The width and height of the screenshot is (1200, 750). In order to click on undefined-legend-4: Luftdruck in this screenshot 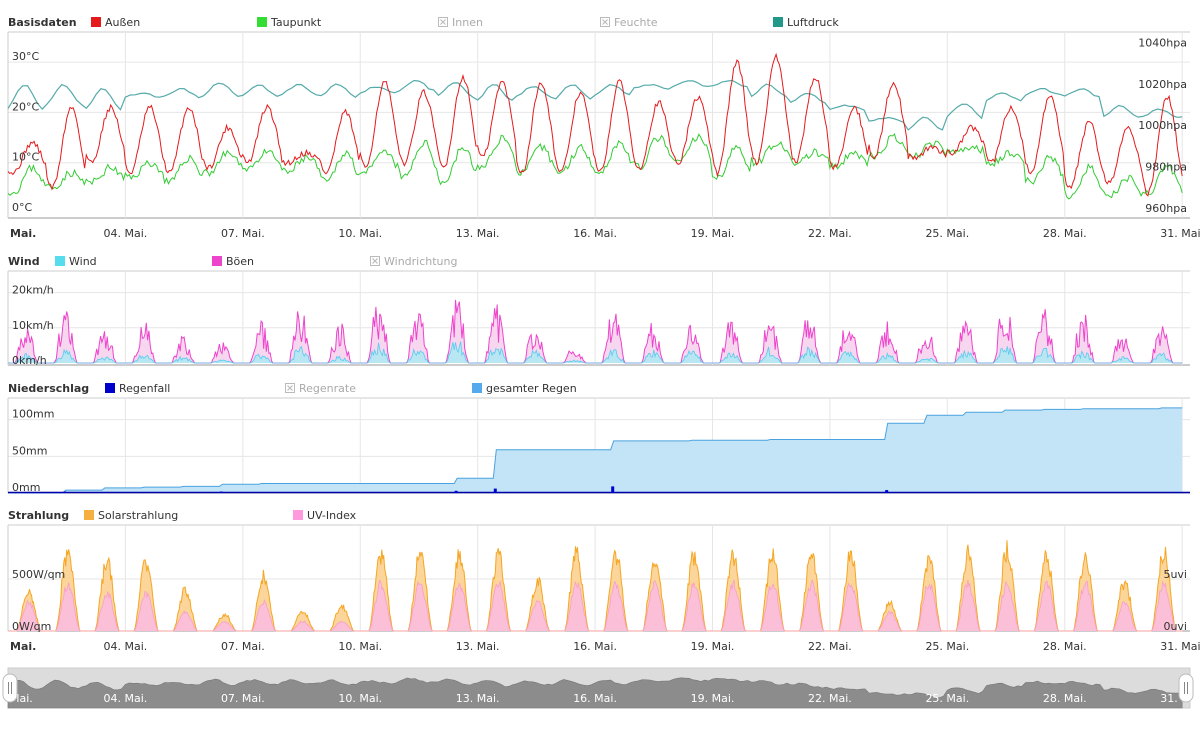, I will do `click(806, 22)`.